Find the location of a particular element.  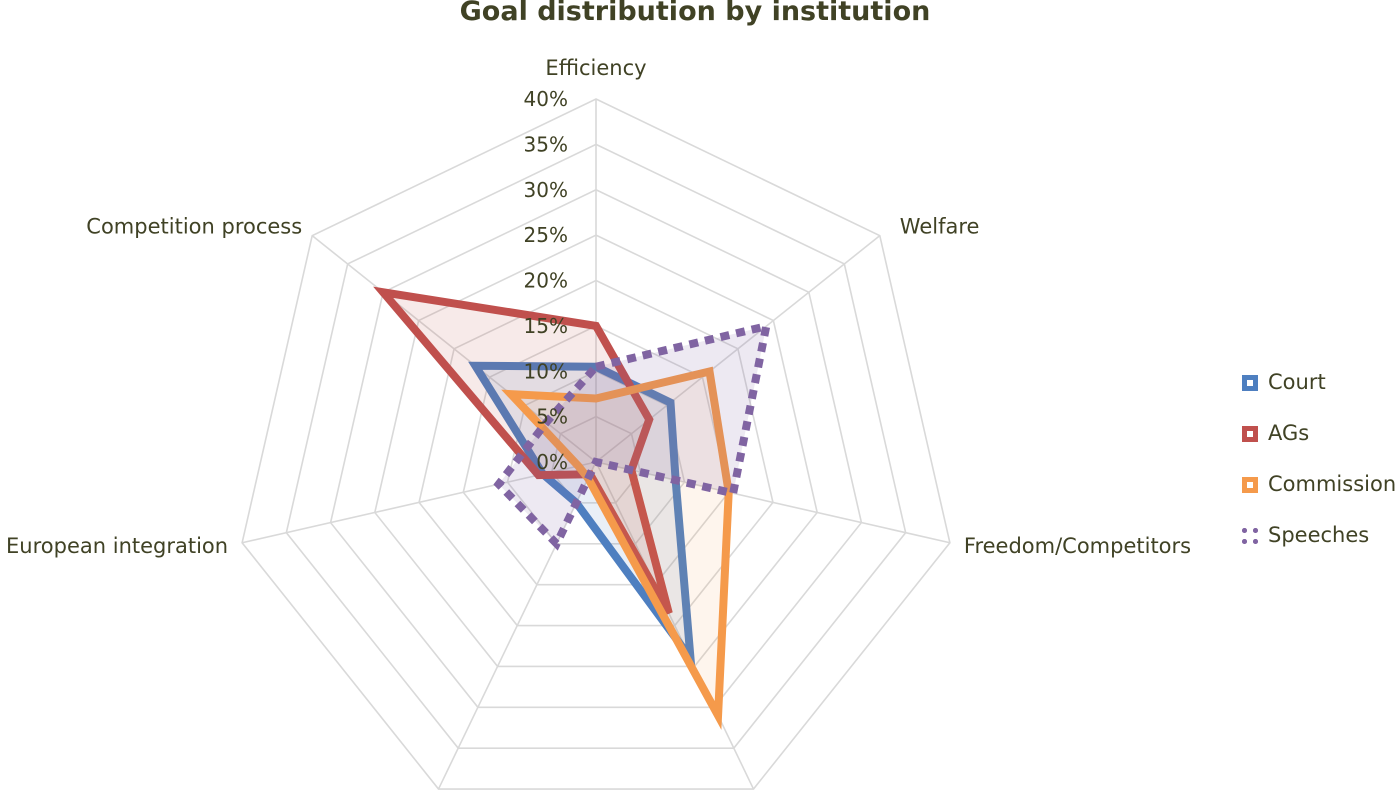

series-ags is located at coordinates (523, 451).